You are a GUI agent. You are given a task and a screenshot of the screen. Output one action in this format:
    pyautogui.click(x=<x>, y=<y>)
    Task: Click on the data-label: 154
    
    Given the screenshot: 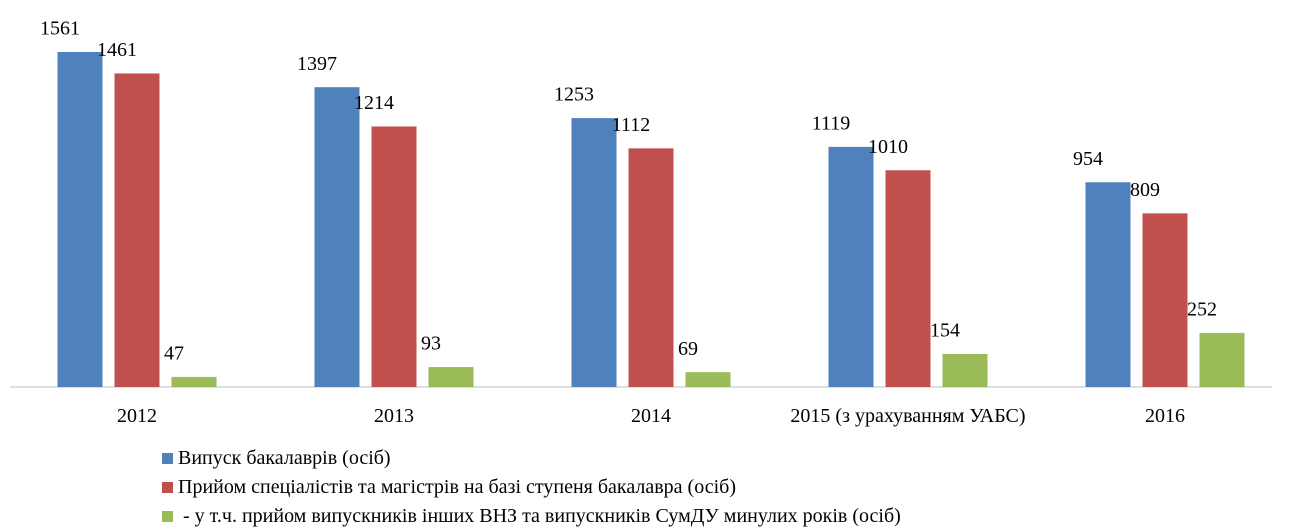 What is the action you would take?
    pyautogui.click(x=945, y=331)
    